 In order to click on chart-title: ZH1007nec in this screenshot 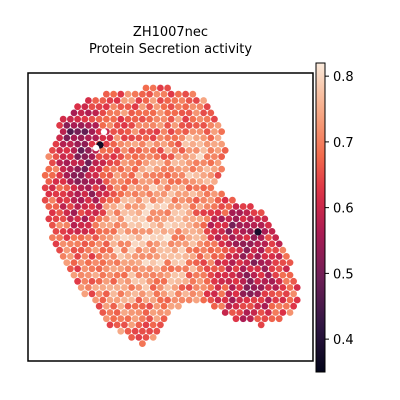, I will do `click(170, 32)`.